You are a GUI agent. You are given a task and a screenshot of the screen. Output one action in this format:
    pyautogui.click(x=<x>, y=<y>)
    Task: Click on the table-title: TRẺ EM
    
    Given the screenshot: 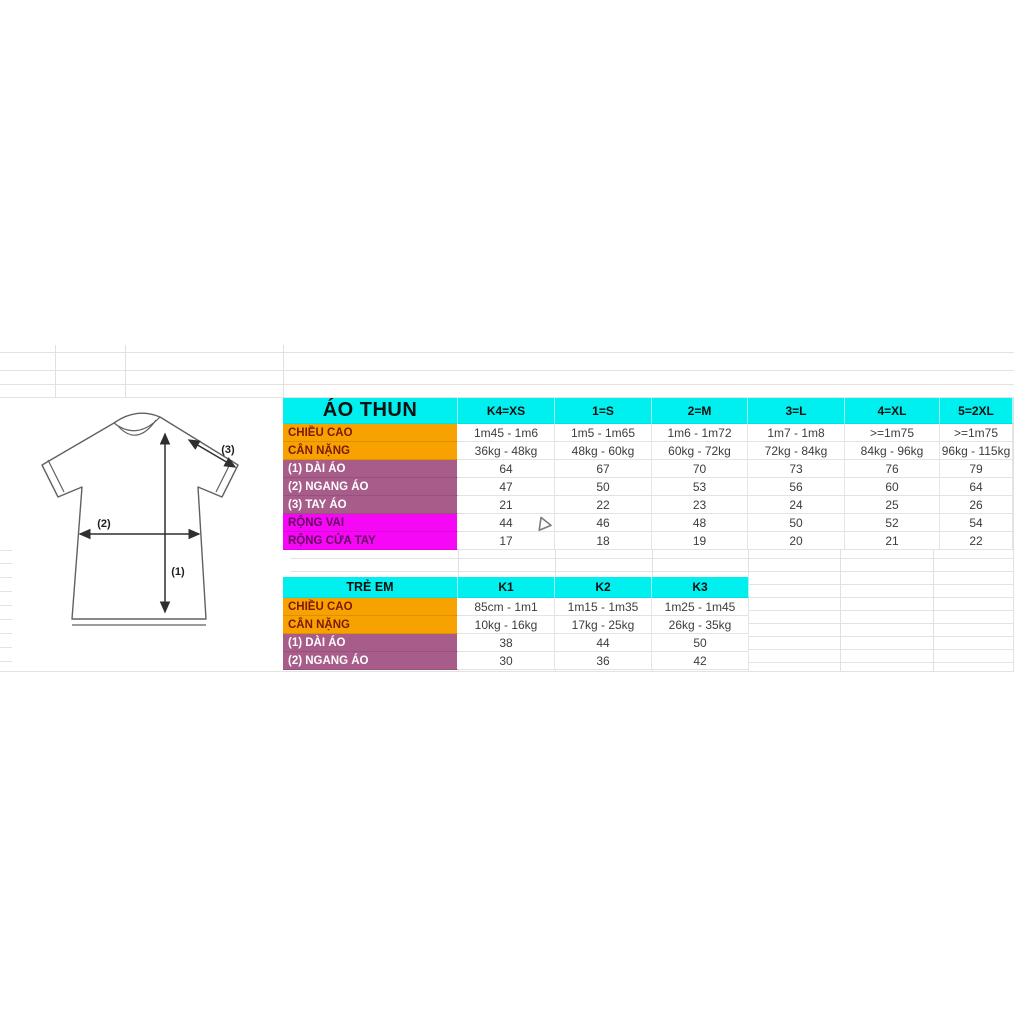 What is the action you would take?
    pyautogui.click(x=370, y=587)
    